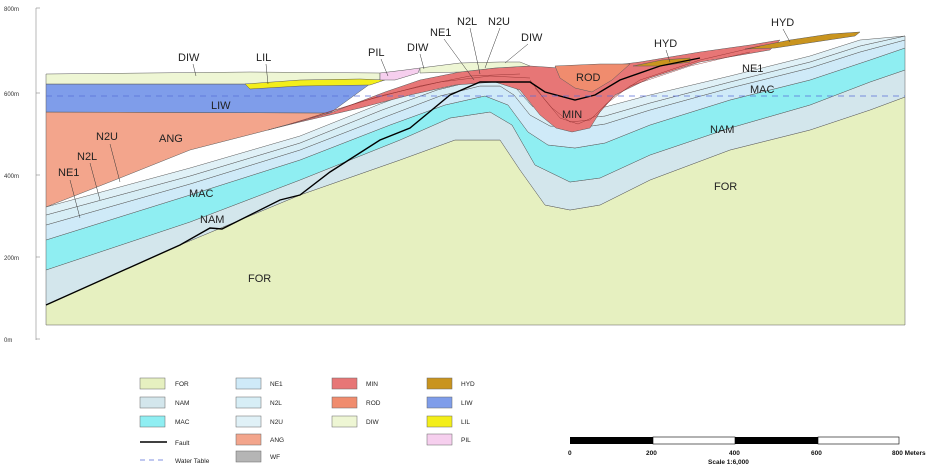 The height and width of the screenshot is (471, 932). Describe the element at coordinates (570, 453) in the screenshot. I see `scale-tick-0: 0` at that location.